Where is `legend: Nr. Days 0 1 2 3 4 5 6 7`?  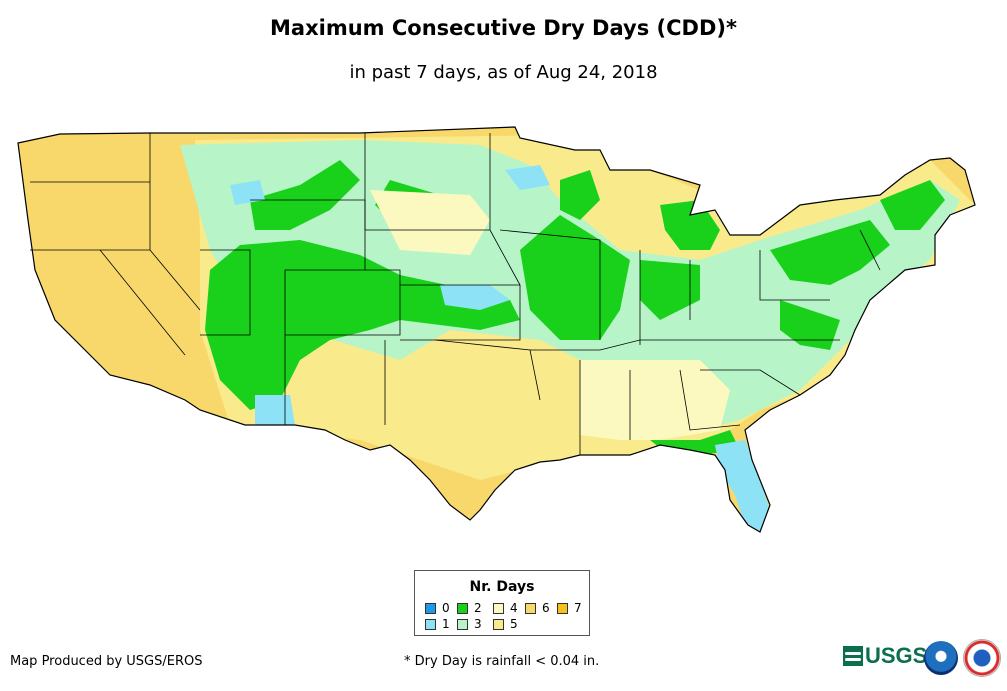 legend: Nr. Days 0 1 2 3 4 5 6 7 is located at coordinates (502, 603).